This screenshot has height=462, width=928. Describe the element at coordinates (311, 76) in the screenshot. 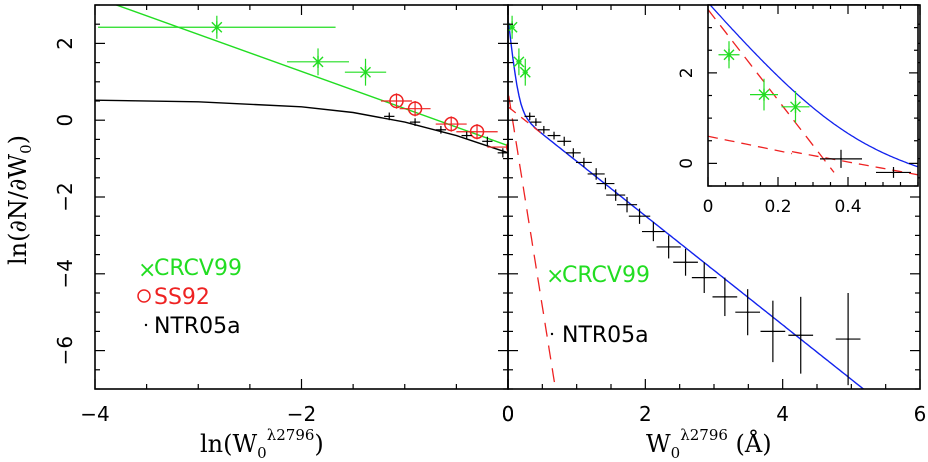

I see `green-fit-line` at that location.